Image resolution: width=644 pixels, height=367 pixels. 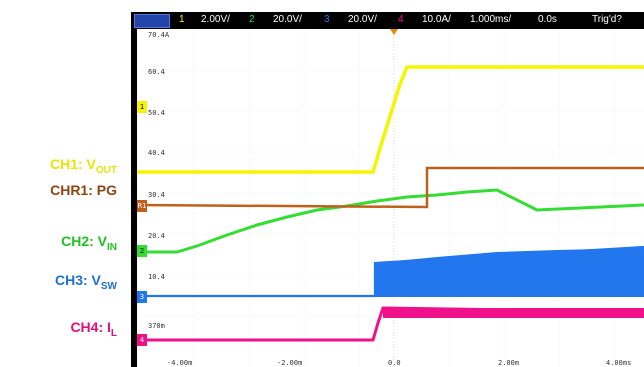 What do you see at coordinates (152, 21) in the screenshot?
I see `run-indicator` at bounding box center [152, 21].